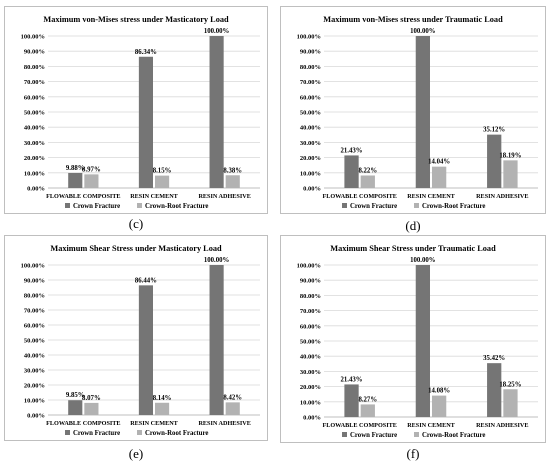 Image resolution: width=550 pixels, height=466 pixels. I want to click on data-label: 86.34%, so click(146, 52).